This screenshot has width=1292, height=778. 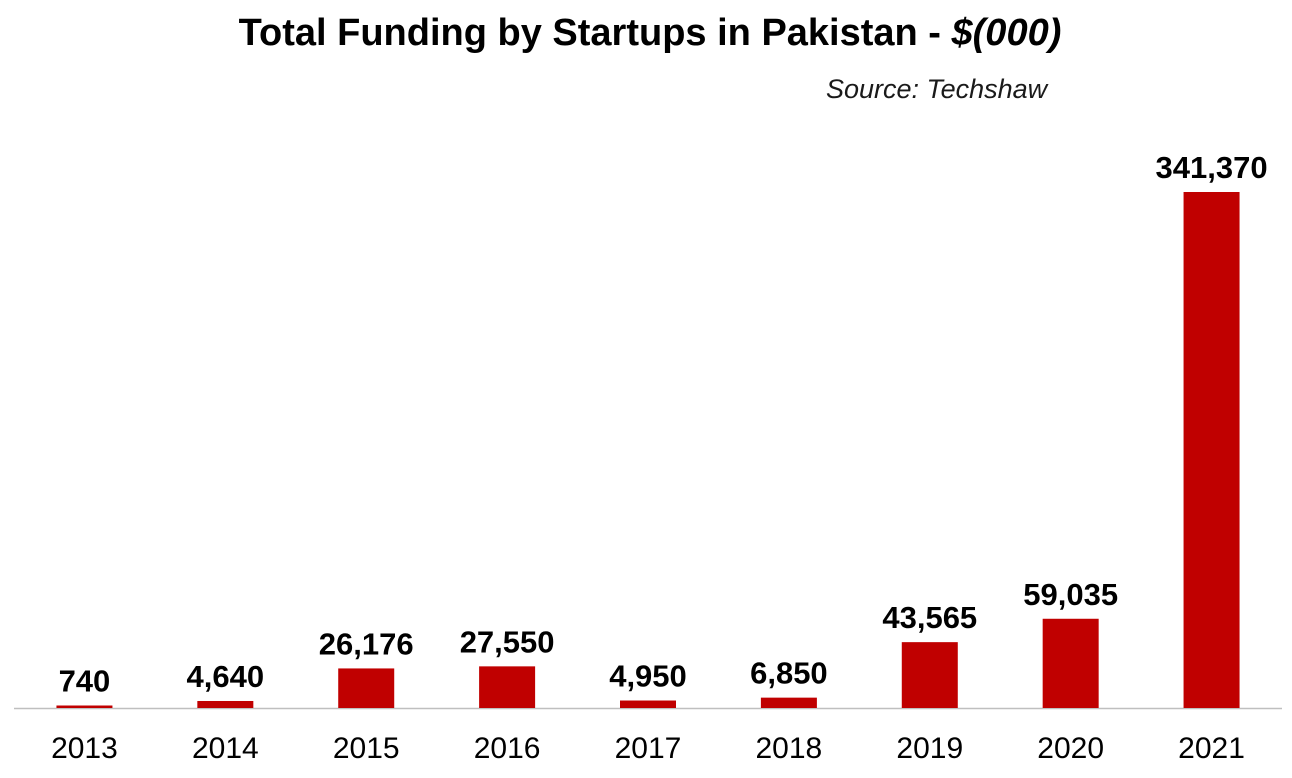 I want to click on x-tick-label-2014: 2014, so click(x=225, y=748).